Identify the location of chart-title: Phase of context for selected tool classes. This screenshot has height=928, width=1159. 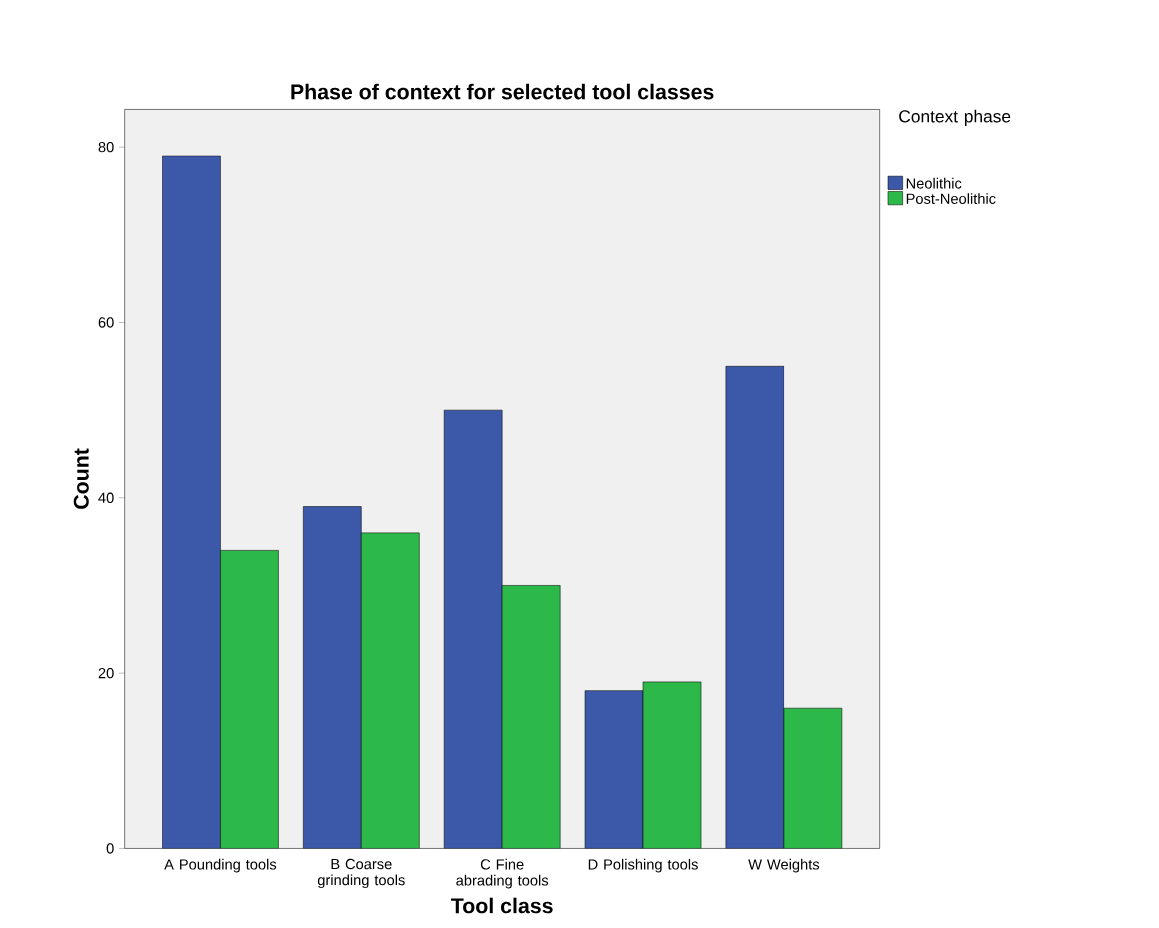
(502, 91).